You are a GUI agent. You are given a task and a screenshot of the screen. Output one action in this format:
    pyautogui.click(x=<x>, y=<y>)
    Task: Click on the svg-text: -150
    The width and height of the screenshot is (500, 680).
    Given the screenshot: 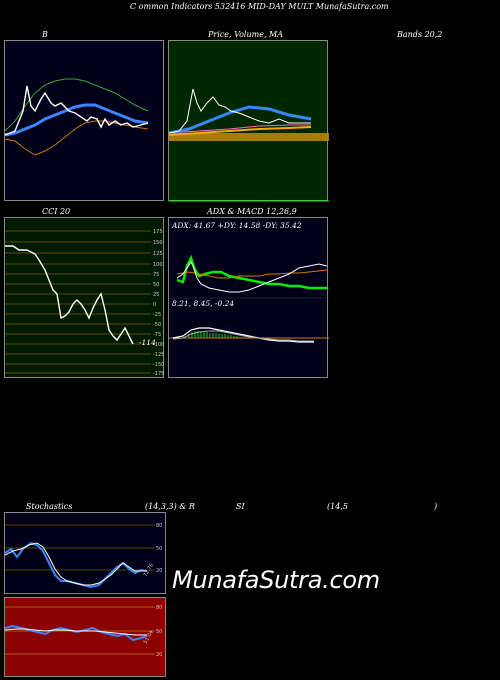 What is the action you would take?
    pyautogui.click(x=158, y=365)
    